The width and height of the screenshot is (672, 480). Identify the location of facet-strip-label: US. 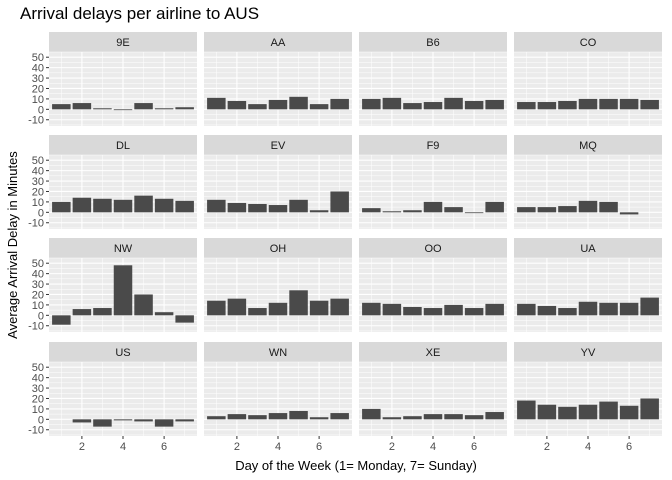
(122, 353).